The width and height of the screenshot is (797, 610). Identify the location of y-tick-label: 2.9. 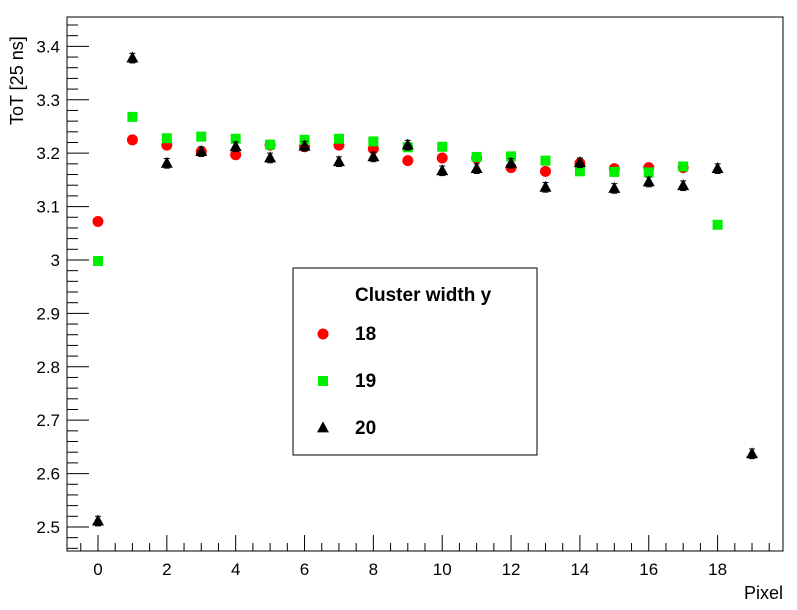
(48, 313).